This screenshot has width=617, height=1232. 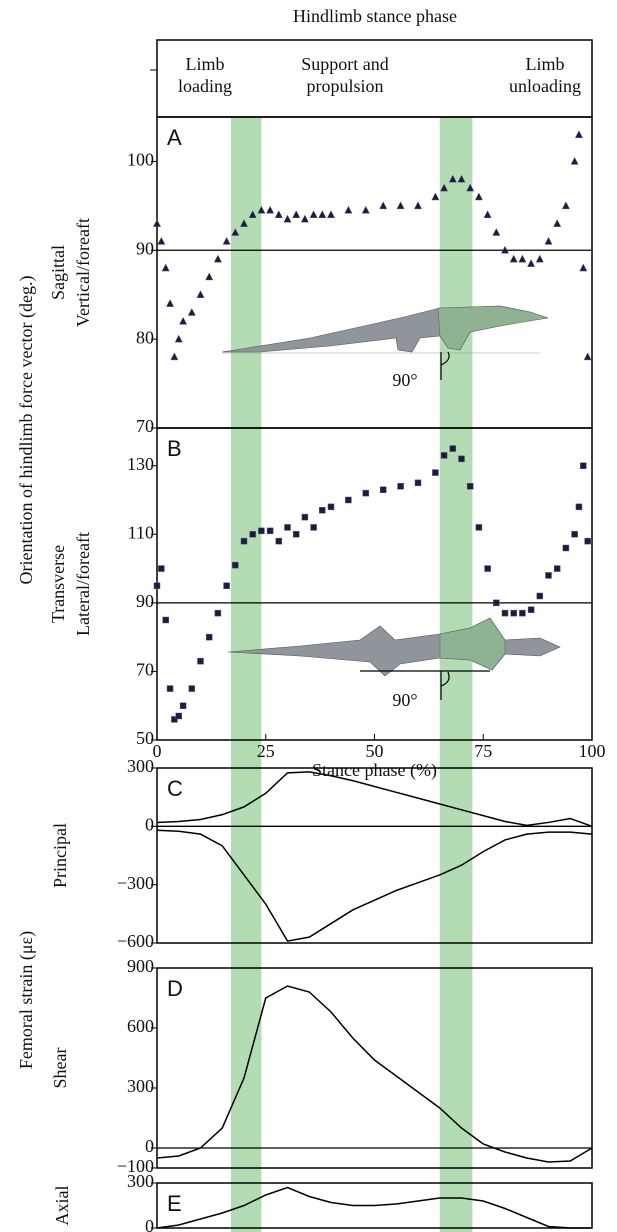 I want to click on panel-letter: B, so click(x=174, y=448).